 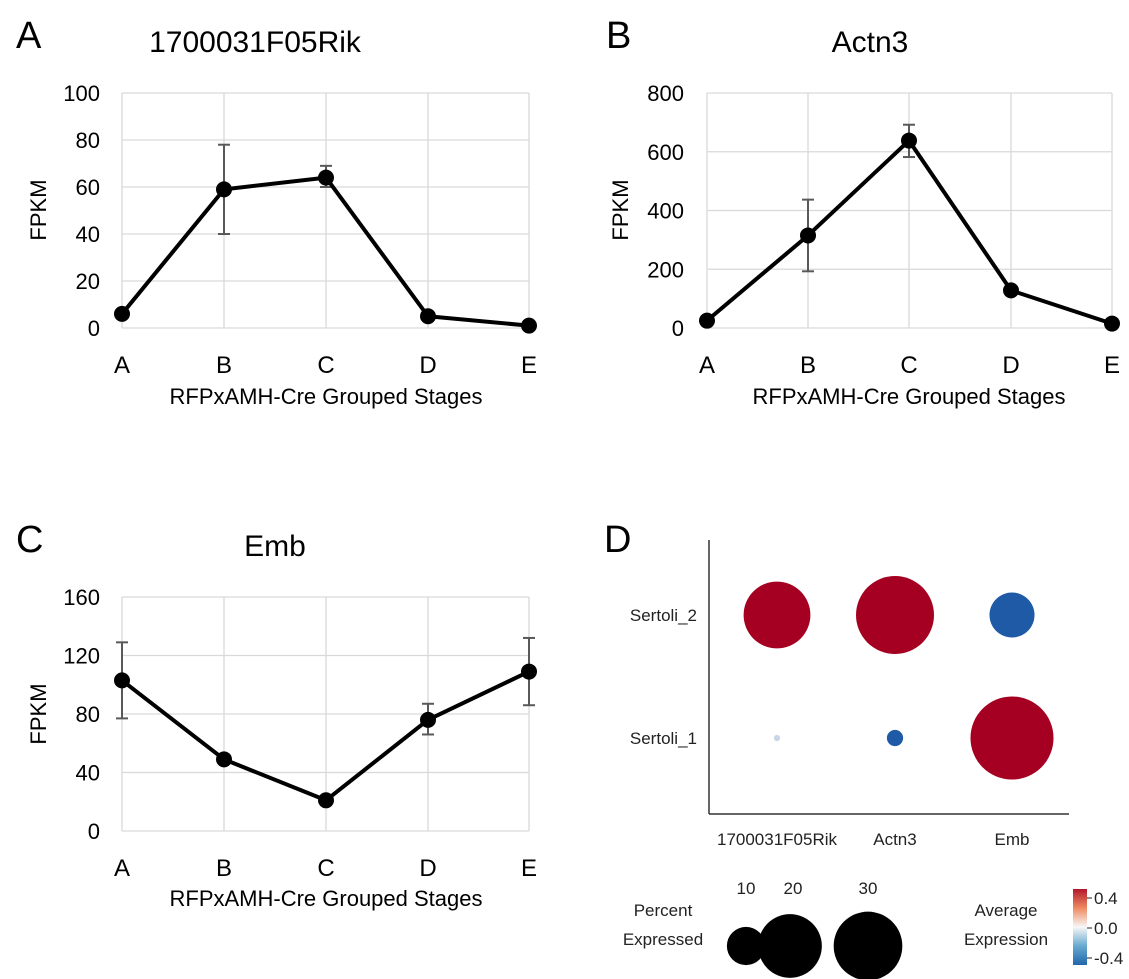 What do you see at coordinates (29, 540) in the screenshot?
I see `panel-label: C` at bounding box center [29, 540].